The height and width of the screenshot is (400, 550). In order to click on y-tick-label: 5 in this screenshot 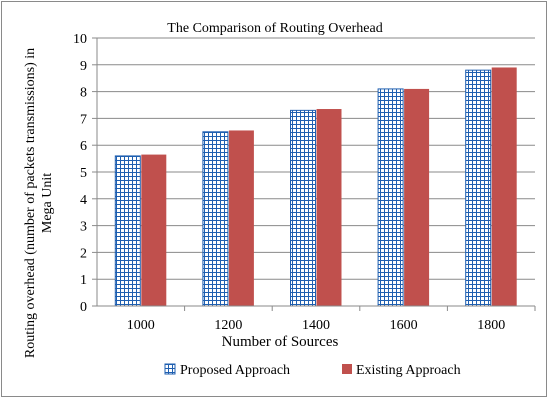, I will do `click(83, 173)`.